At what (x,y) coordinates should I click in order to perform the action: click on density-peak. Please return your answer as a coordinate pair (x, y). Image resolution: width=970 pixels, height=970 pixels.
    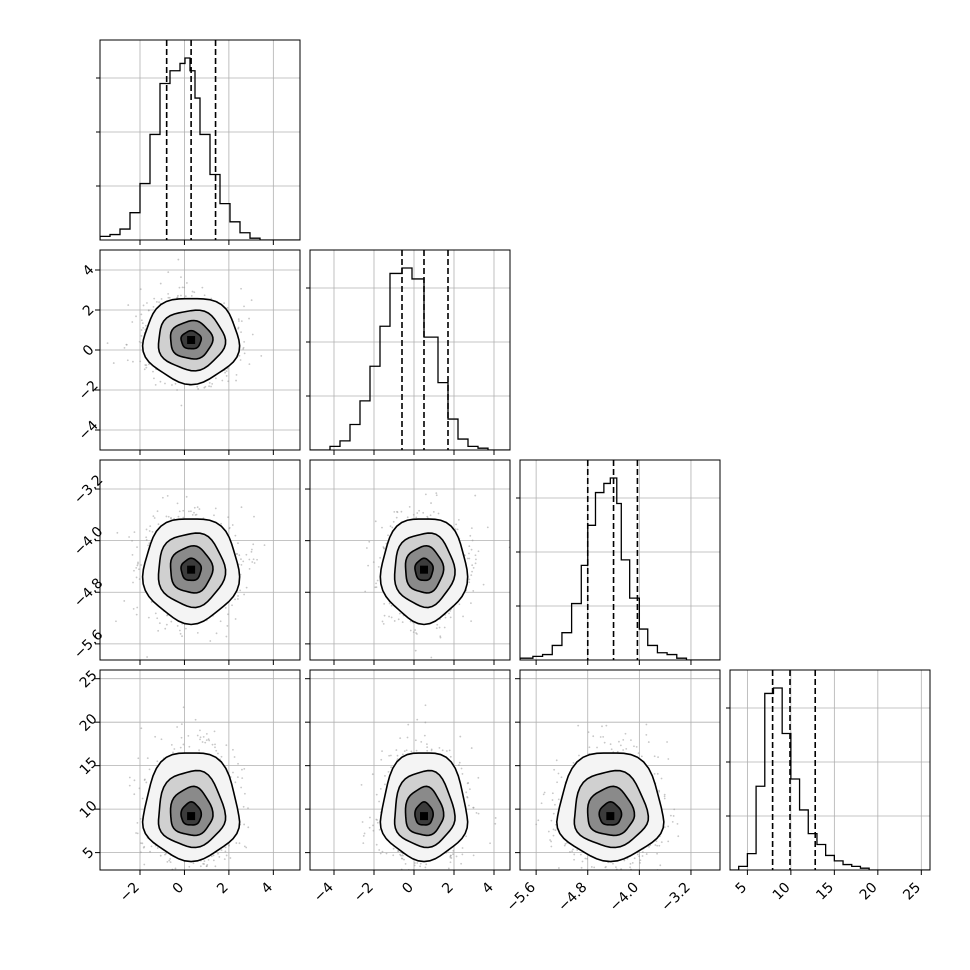
    Looking at the image, I should click on (191, 569).